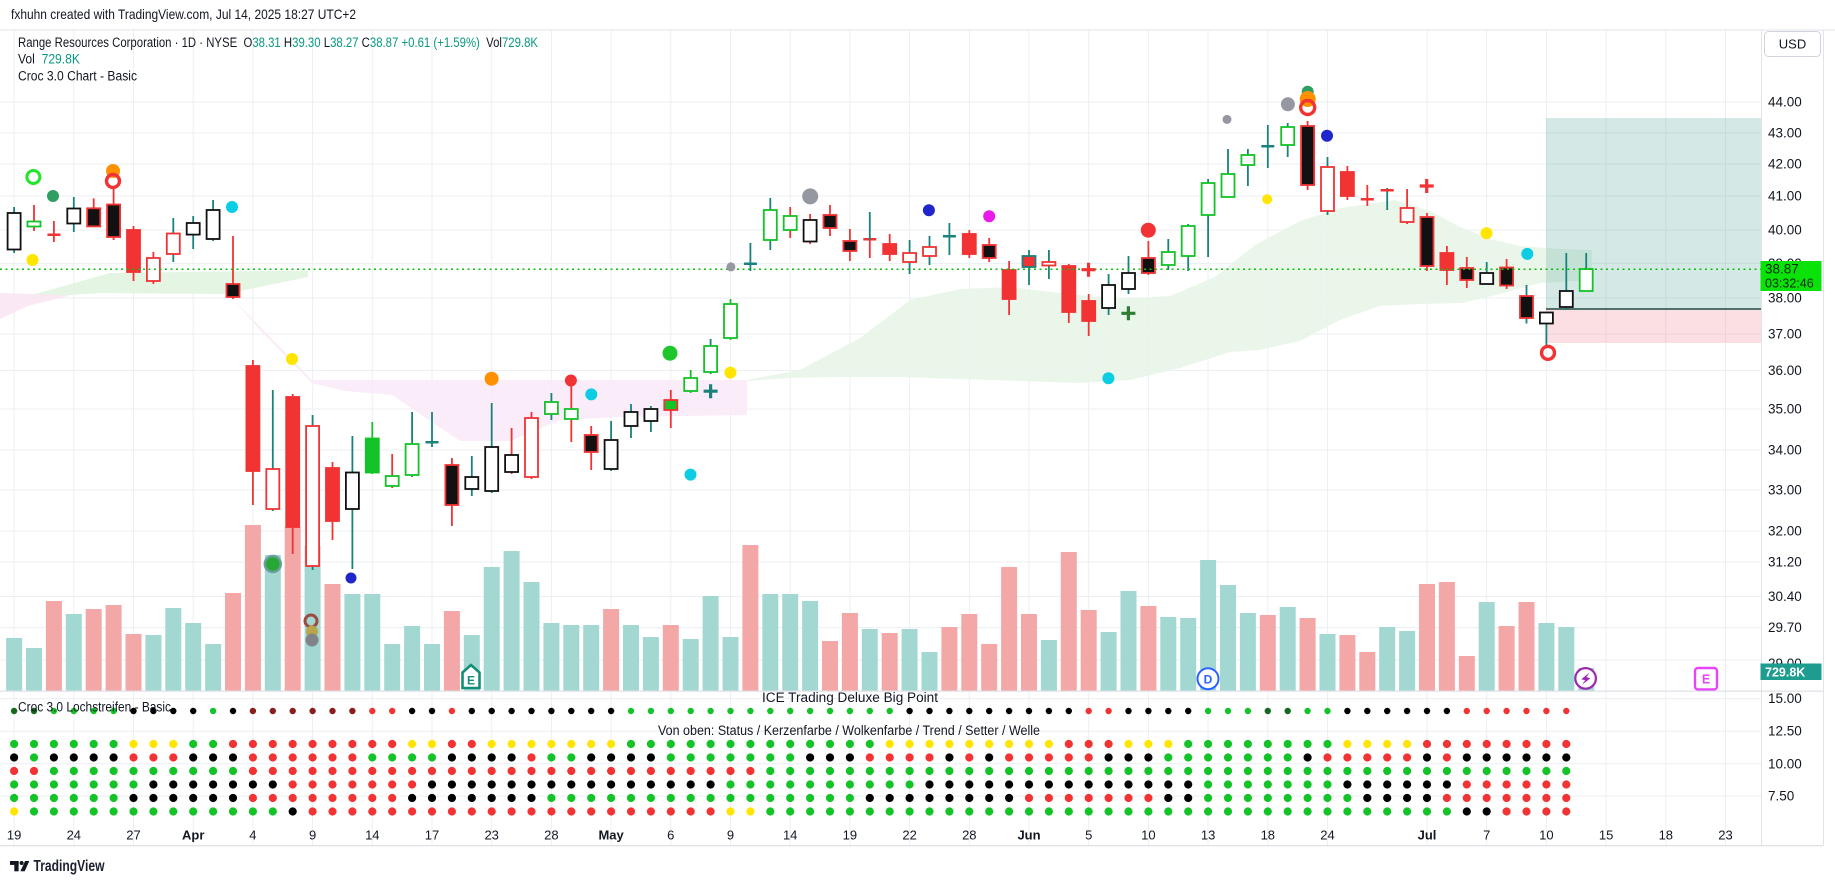 Image resolution: width=1835 pixels, height=884 pixels. I want to click on svg-text: 38.87, so click(1782, 269).